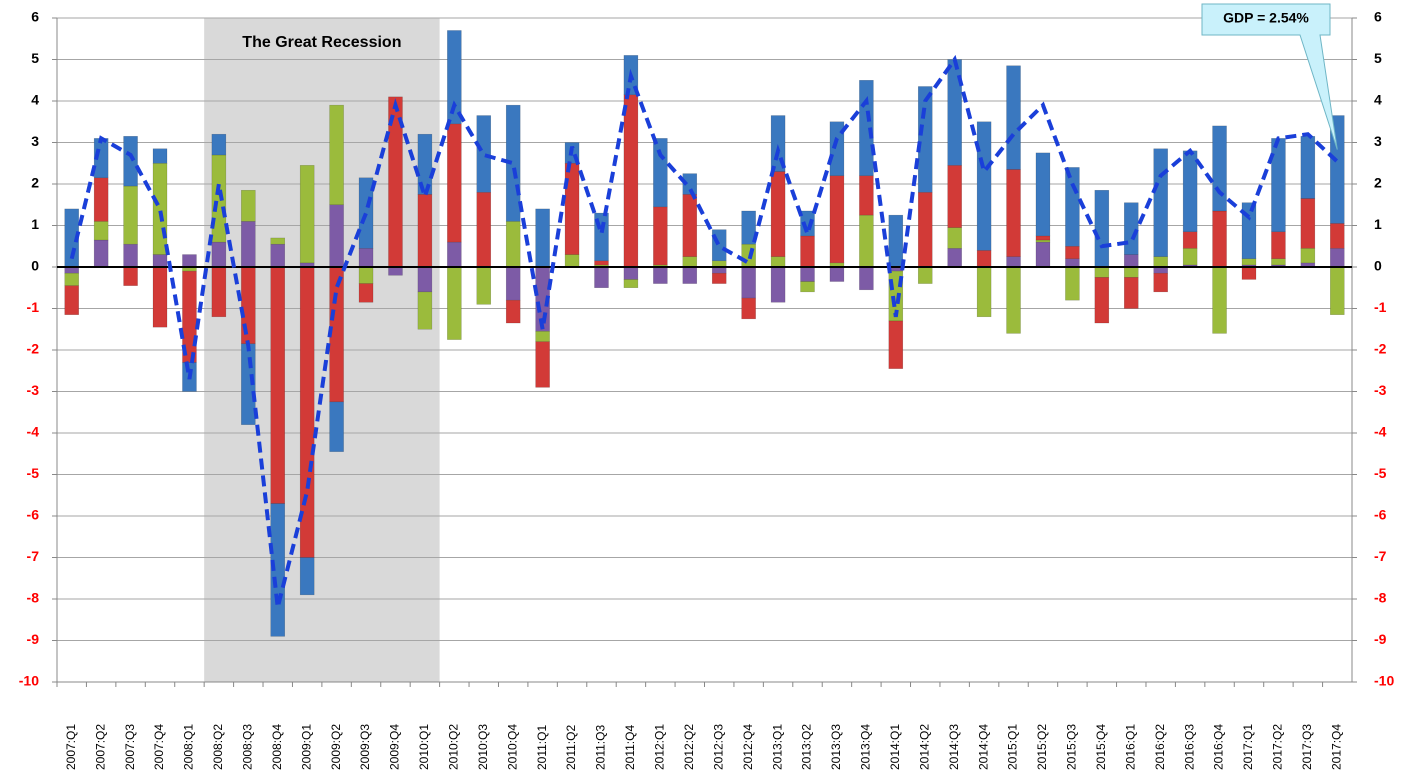 The width and height of the screenshot is (1416, 772). What do you see at coordinates (35, 224) in the screenshot?
I see `y-tick-label: 1` at bounding box center [35, 224].